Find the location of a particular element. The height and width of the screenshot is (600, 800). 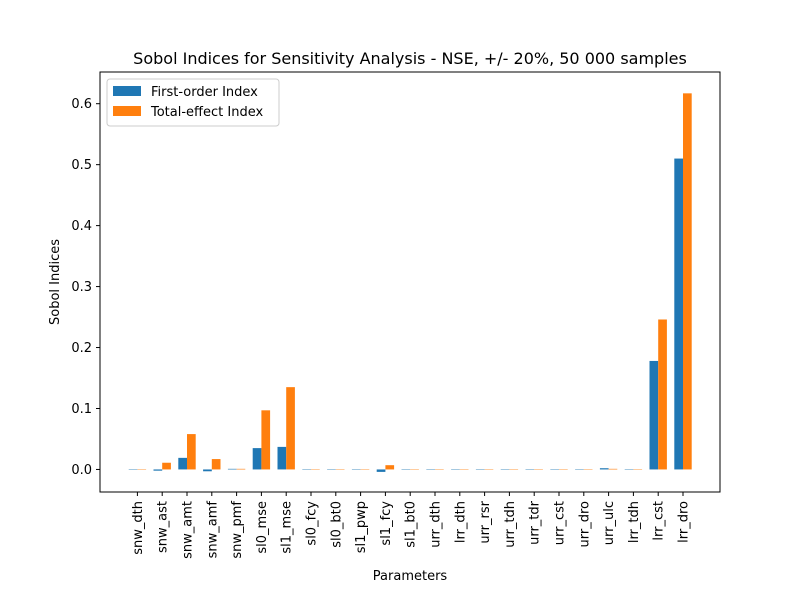

y-axis: 0.0 0.1 0.2 0.3 0.4 0.5 0.6 is located at coordinates (85, 287).